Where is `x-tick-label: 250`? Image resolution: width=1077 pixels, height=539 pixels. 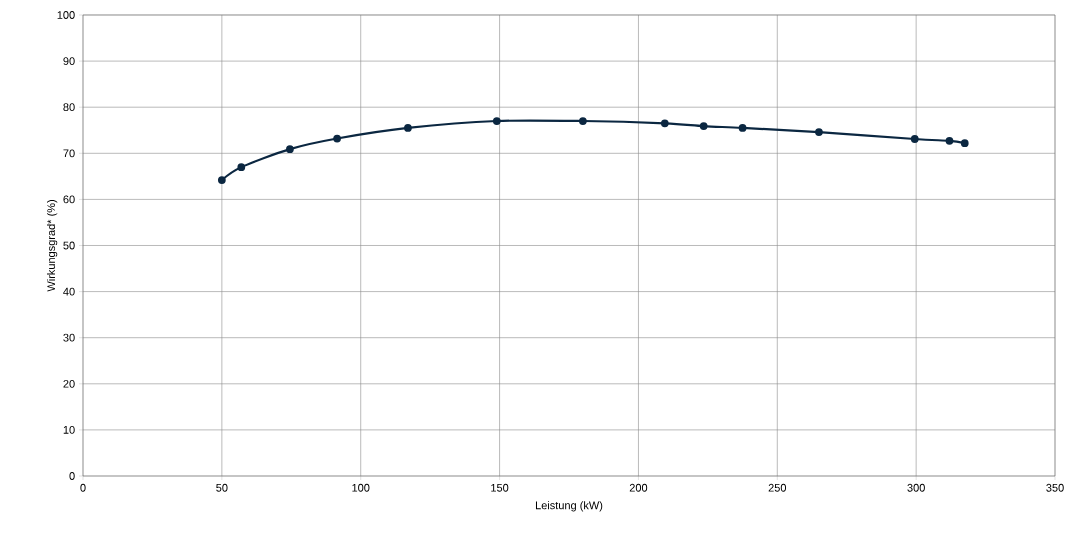 x-tick-label: 250 is located at coordinates (777, 487).